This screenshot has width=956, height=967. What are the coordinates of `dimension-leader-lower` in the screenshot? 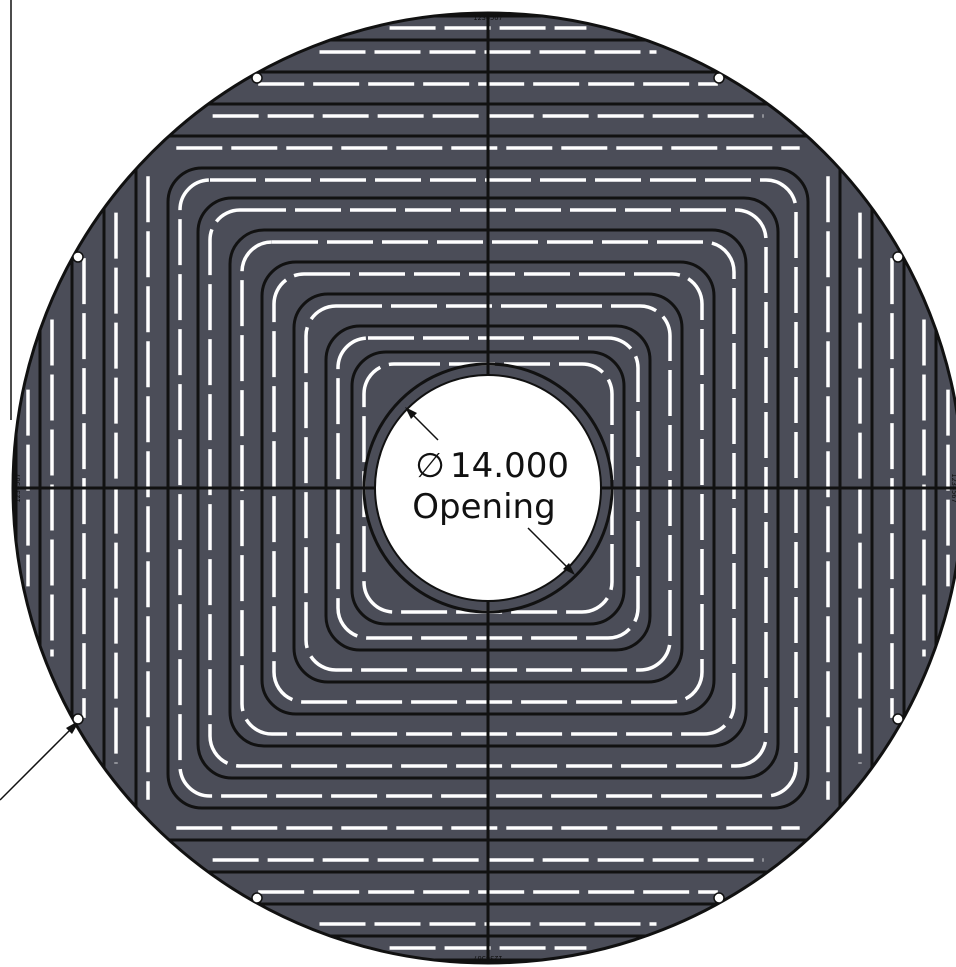 It's located at (549, 549).